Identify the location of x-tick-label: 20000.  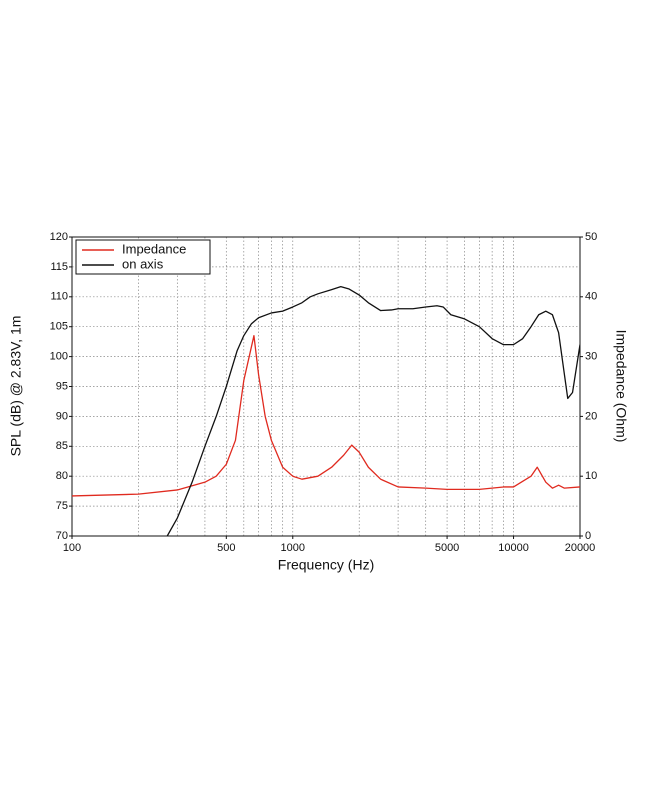
(580, 548).